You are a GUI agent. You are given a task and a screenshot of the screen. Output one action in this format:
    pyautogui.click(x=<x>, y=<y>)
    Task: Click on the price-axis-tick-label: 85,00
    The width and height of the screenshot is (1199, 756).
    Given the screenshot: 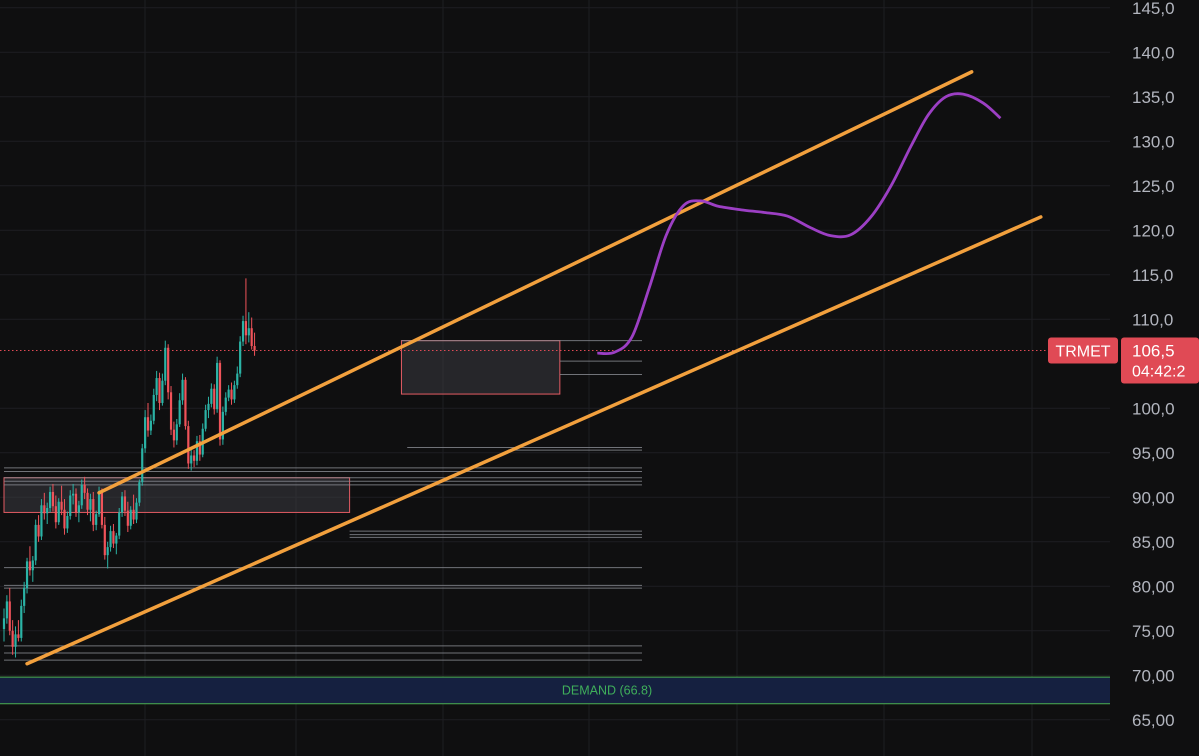 What is the action you would take?
    pyautogui.click(x=1153, y=542)
    